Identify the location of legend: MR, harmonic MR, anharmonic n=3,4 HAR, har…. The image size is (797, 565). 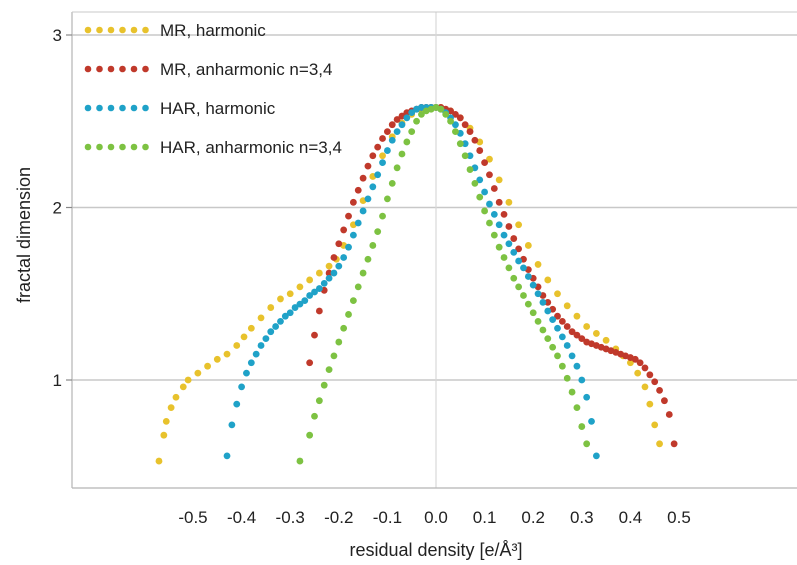
(213, 89).